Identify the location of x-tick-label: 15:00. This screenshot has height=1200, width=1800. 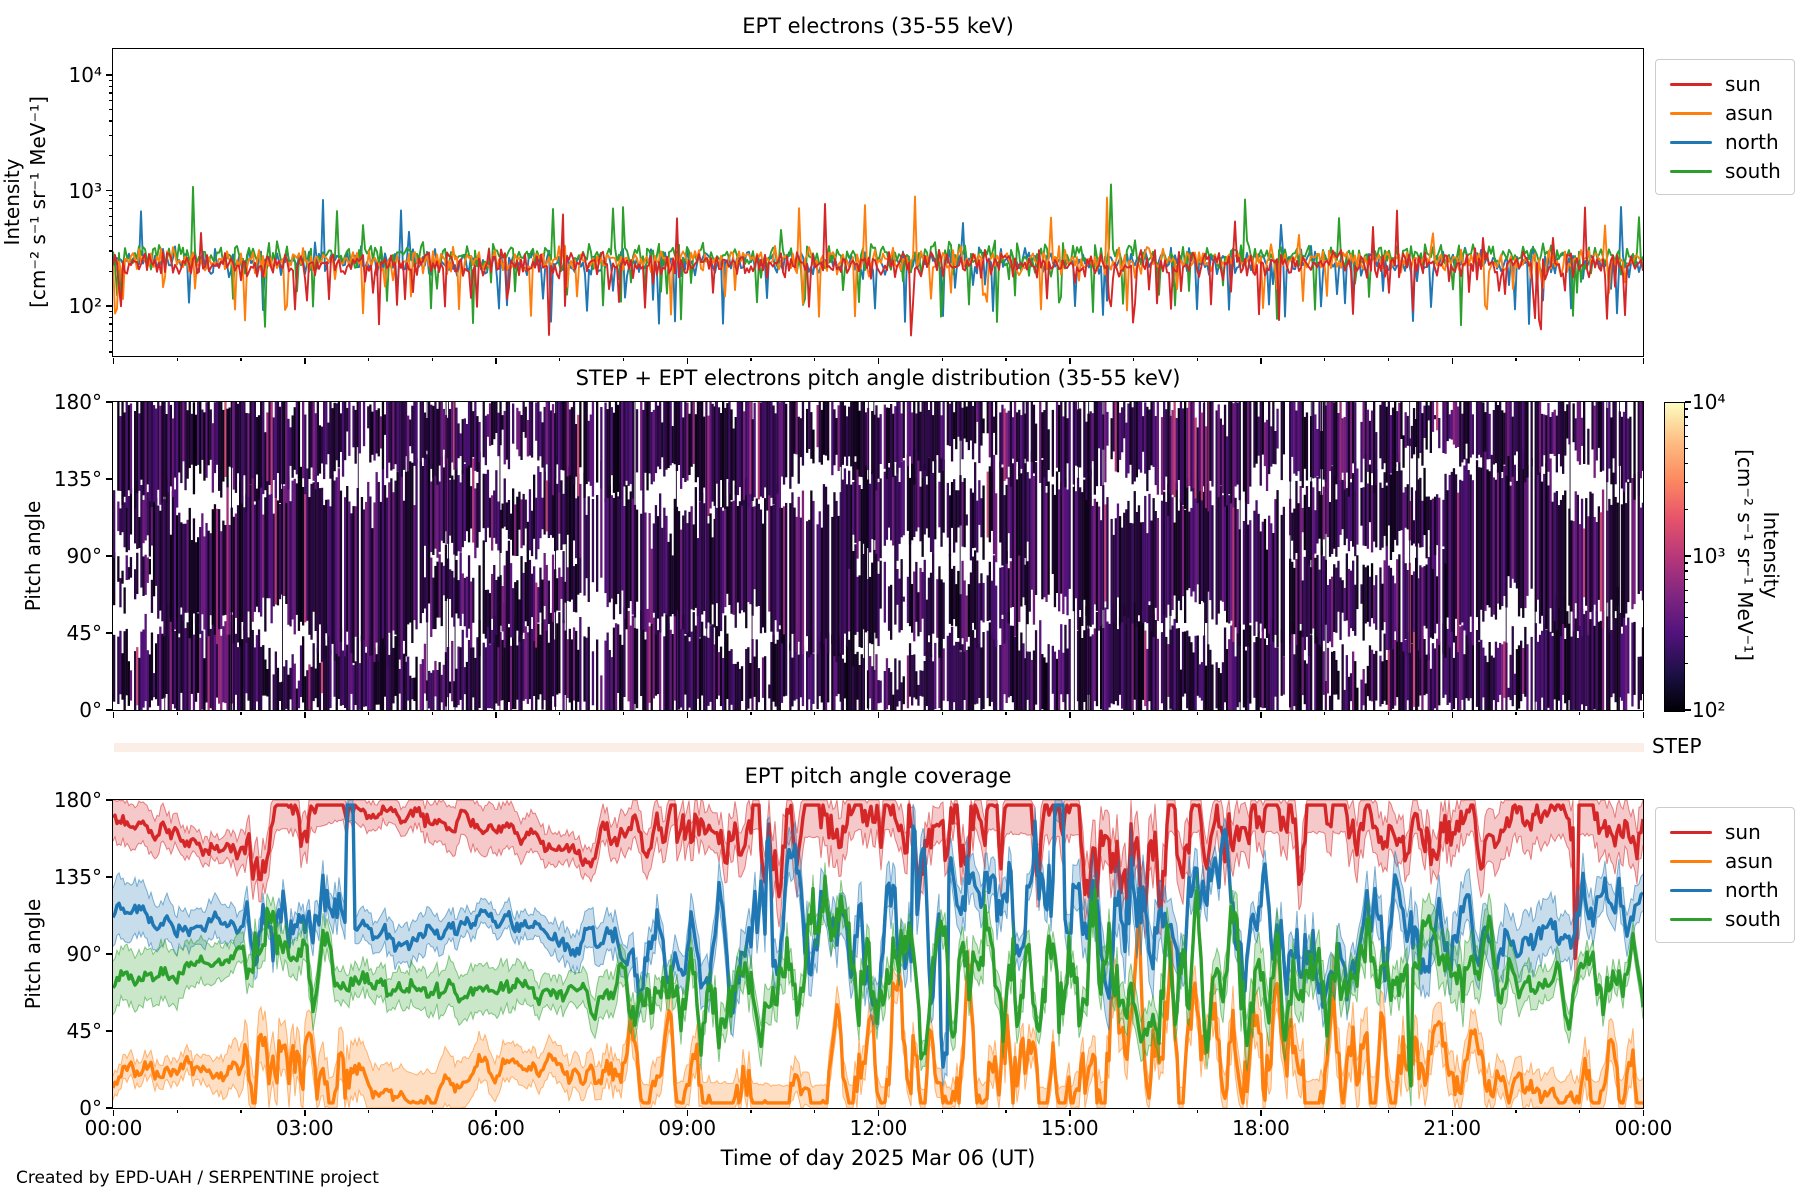
(1069, 1128).